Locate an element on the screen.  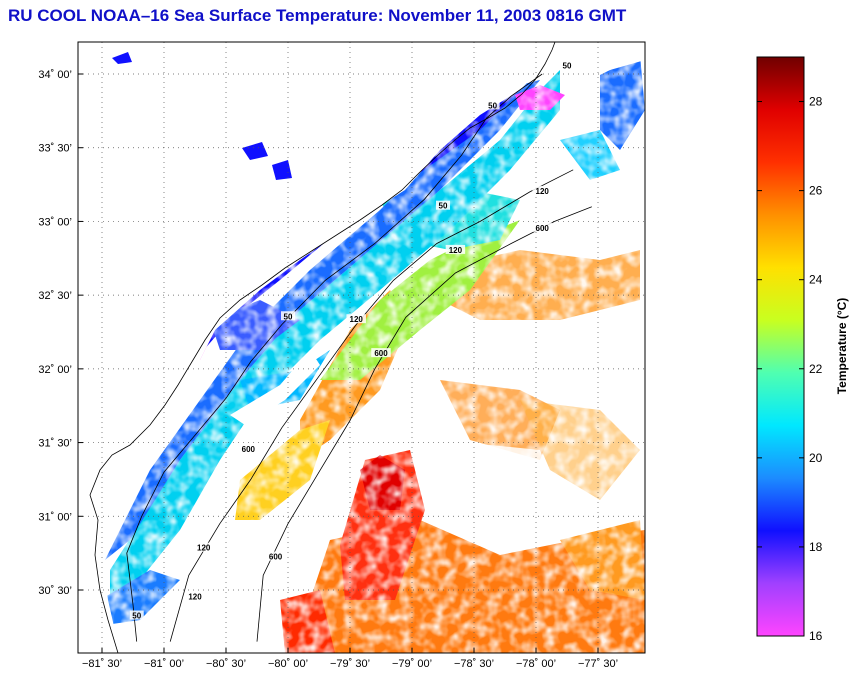
colorbar-gradient is located at coordinates (780, 346).